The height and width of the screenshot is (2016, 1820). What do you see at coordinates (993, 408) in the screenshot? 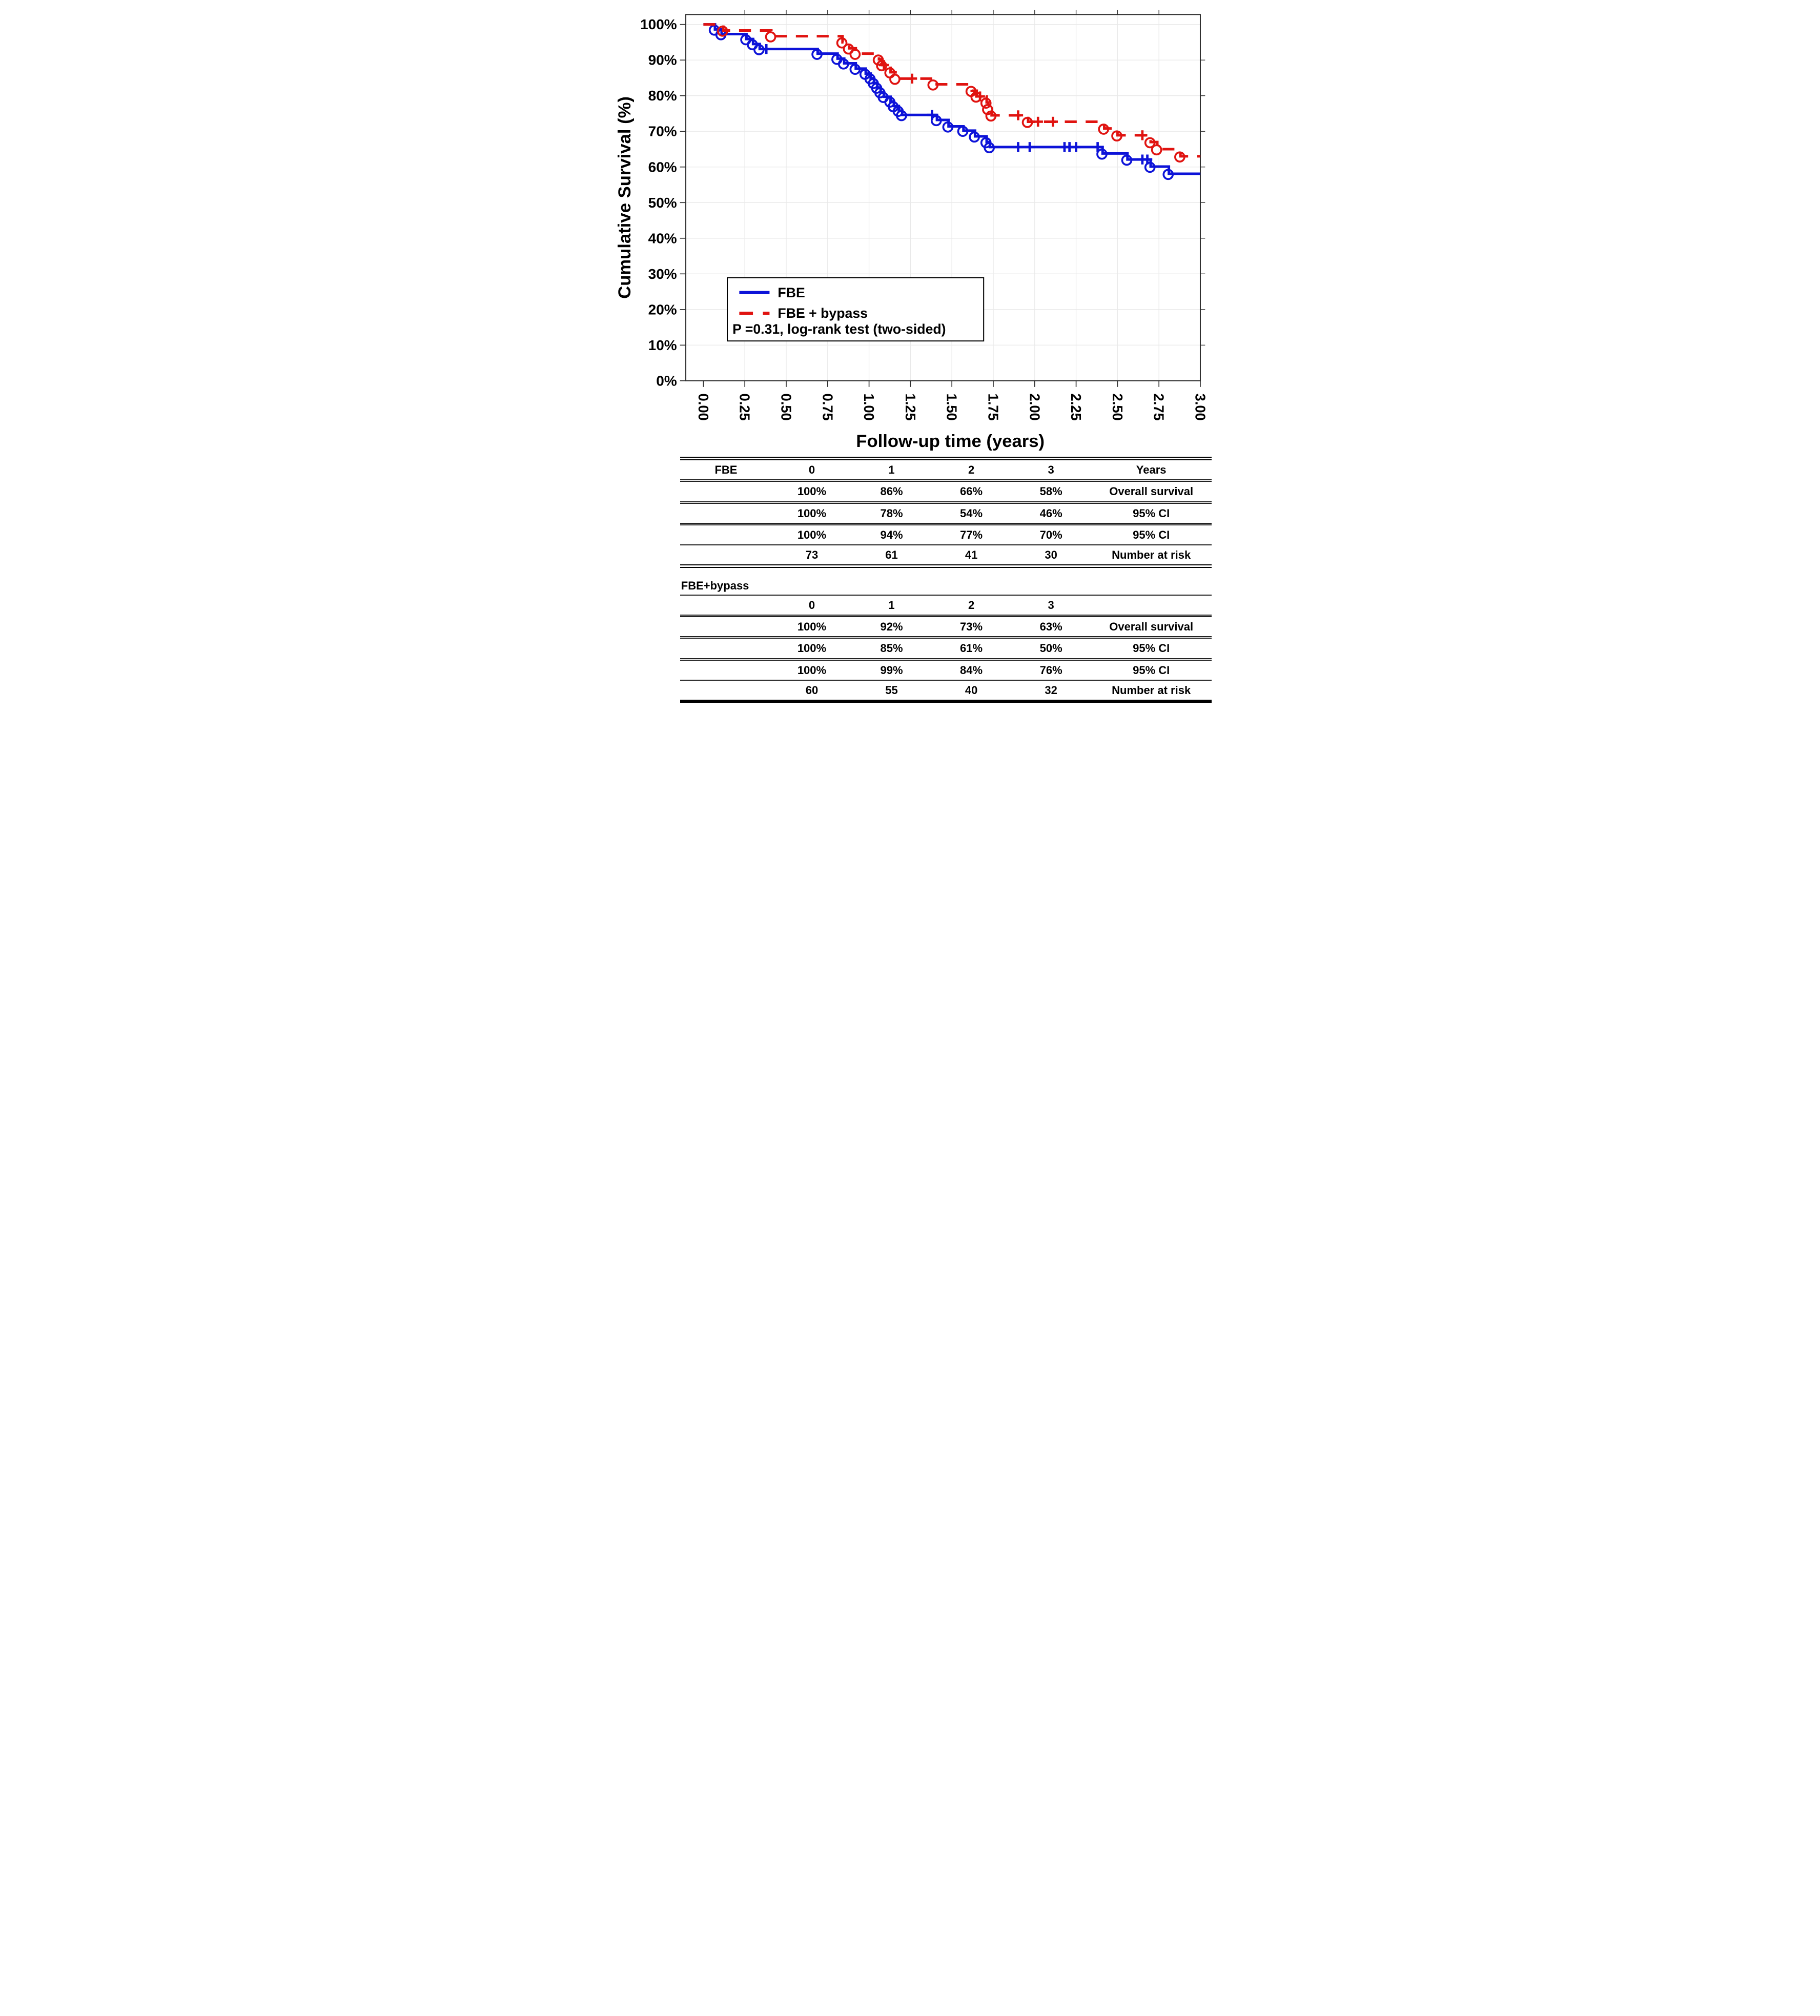
I see `x-tick-label: 1.75` at bounding box center [993, 408].